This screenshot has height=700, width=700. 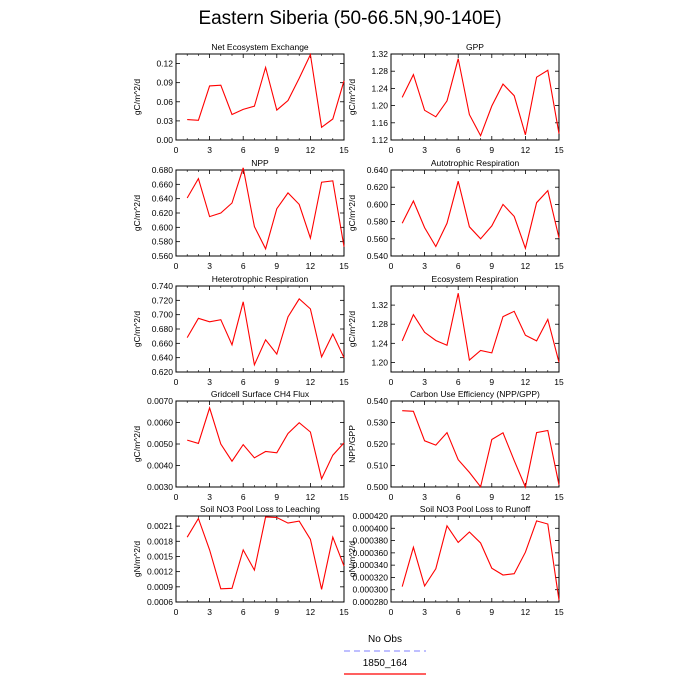 What do you see at coordinates (371, 565) in the screenshot?
I see `y-tick-label: 0.000340` at bounding box center [371, 565].